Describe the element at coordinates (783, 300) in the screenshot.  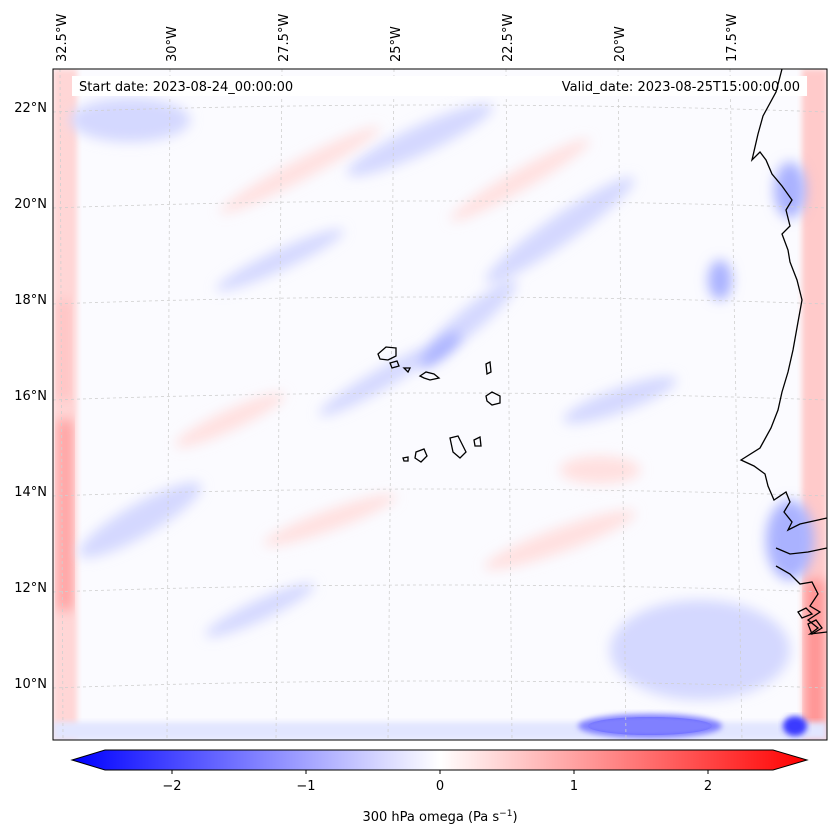
I see `west-africa-coastline` at that location.